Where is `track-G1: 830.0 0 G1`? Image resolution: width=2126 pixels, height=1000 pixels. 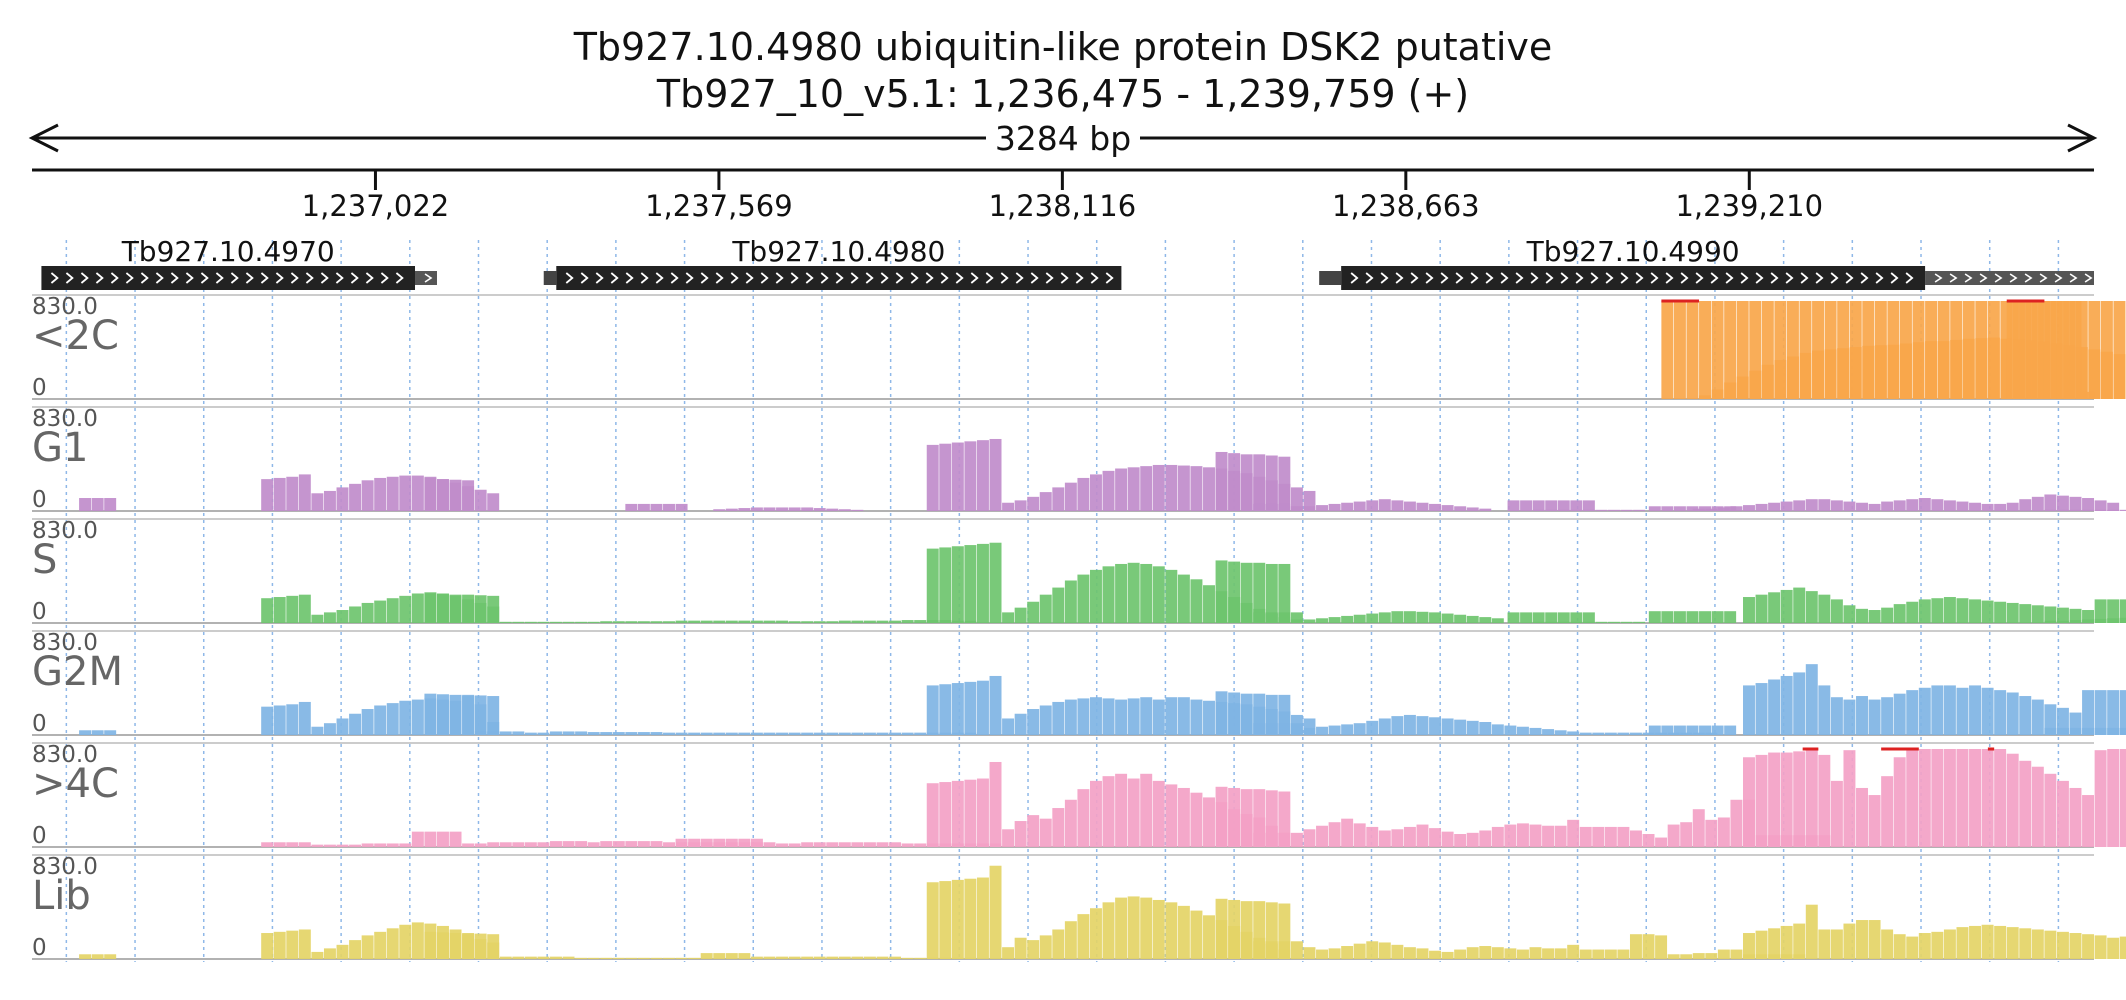 track-G1: 830.0 0 G1 is located at coordinates (1079, 459).